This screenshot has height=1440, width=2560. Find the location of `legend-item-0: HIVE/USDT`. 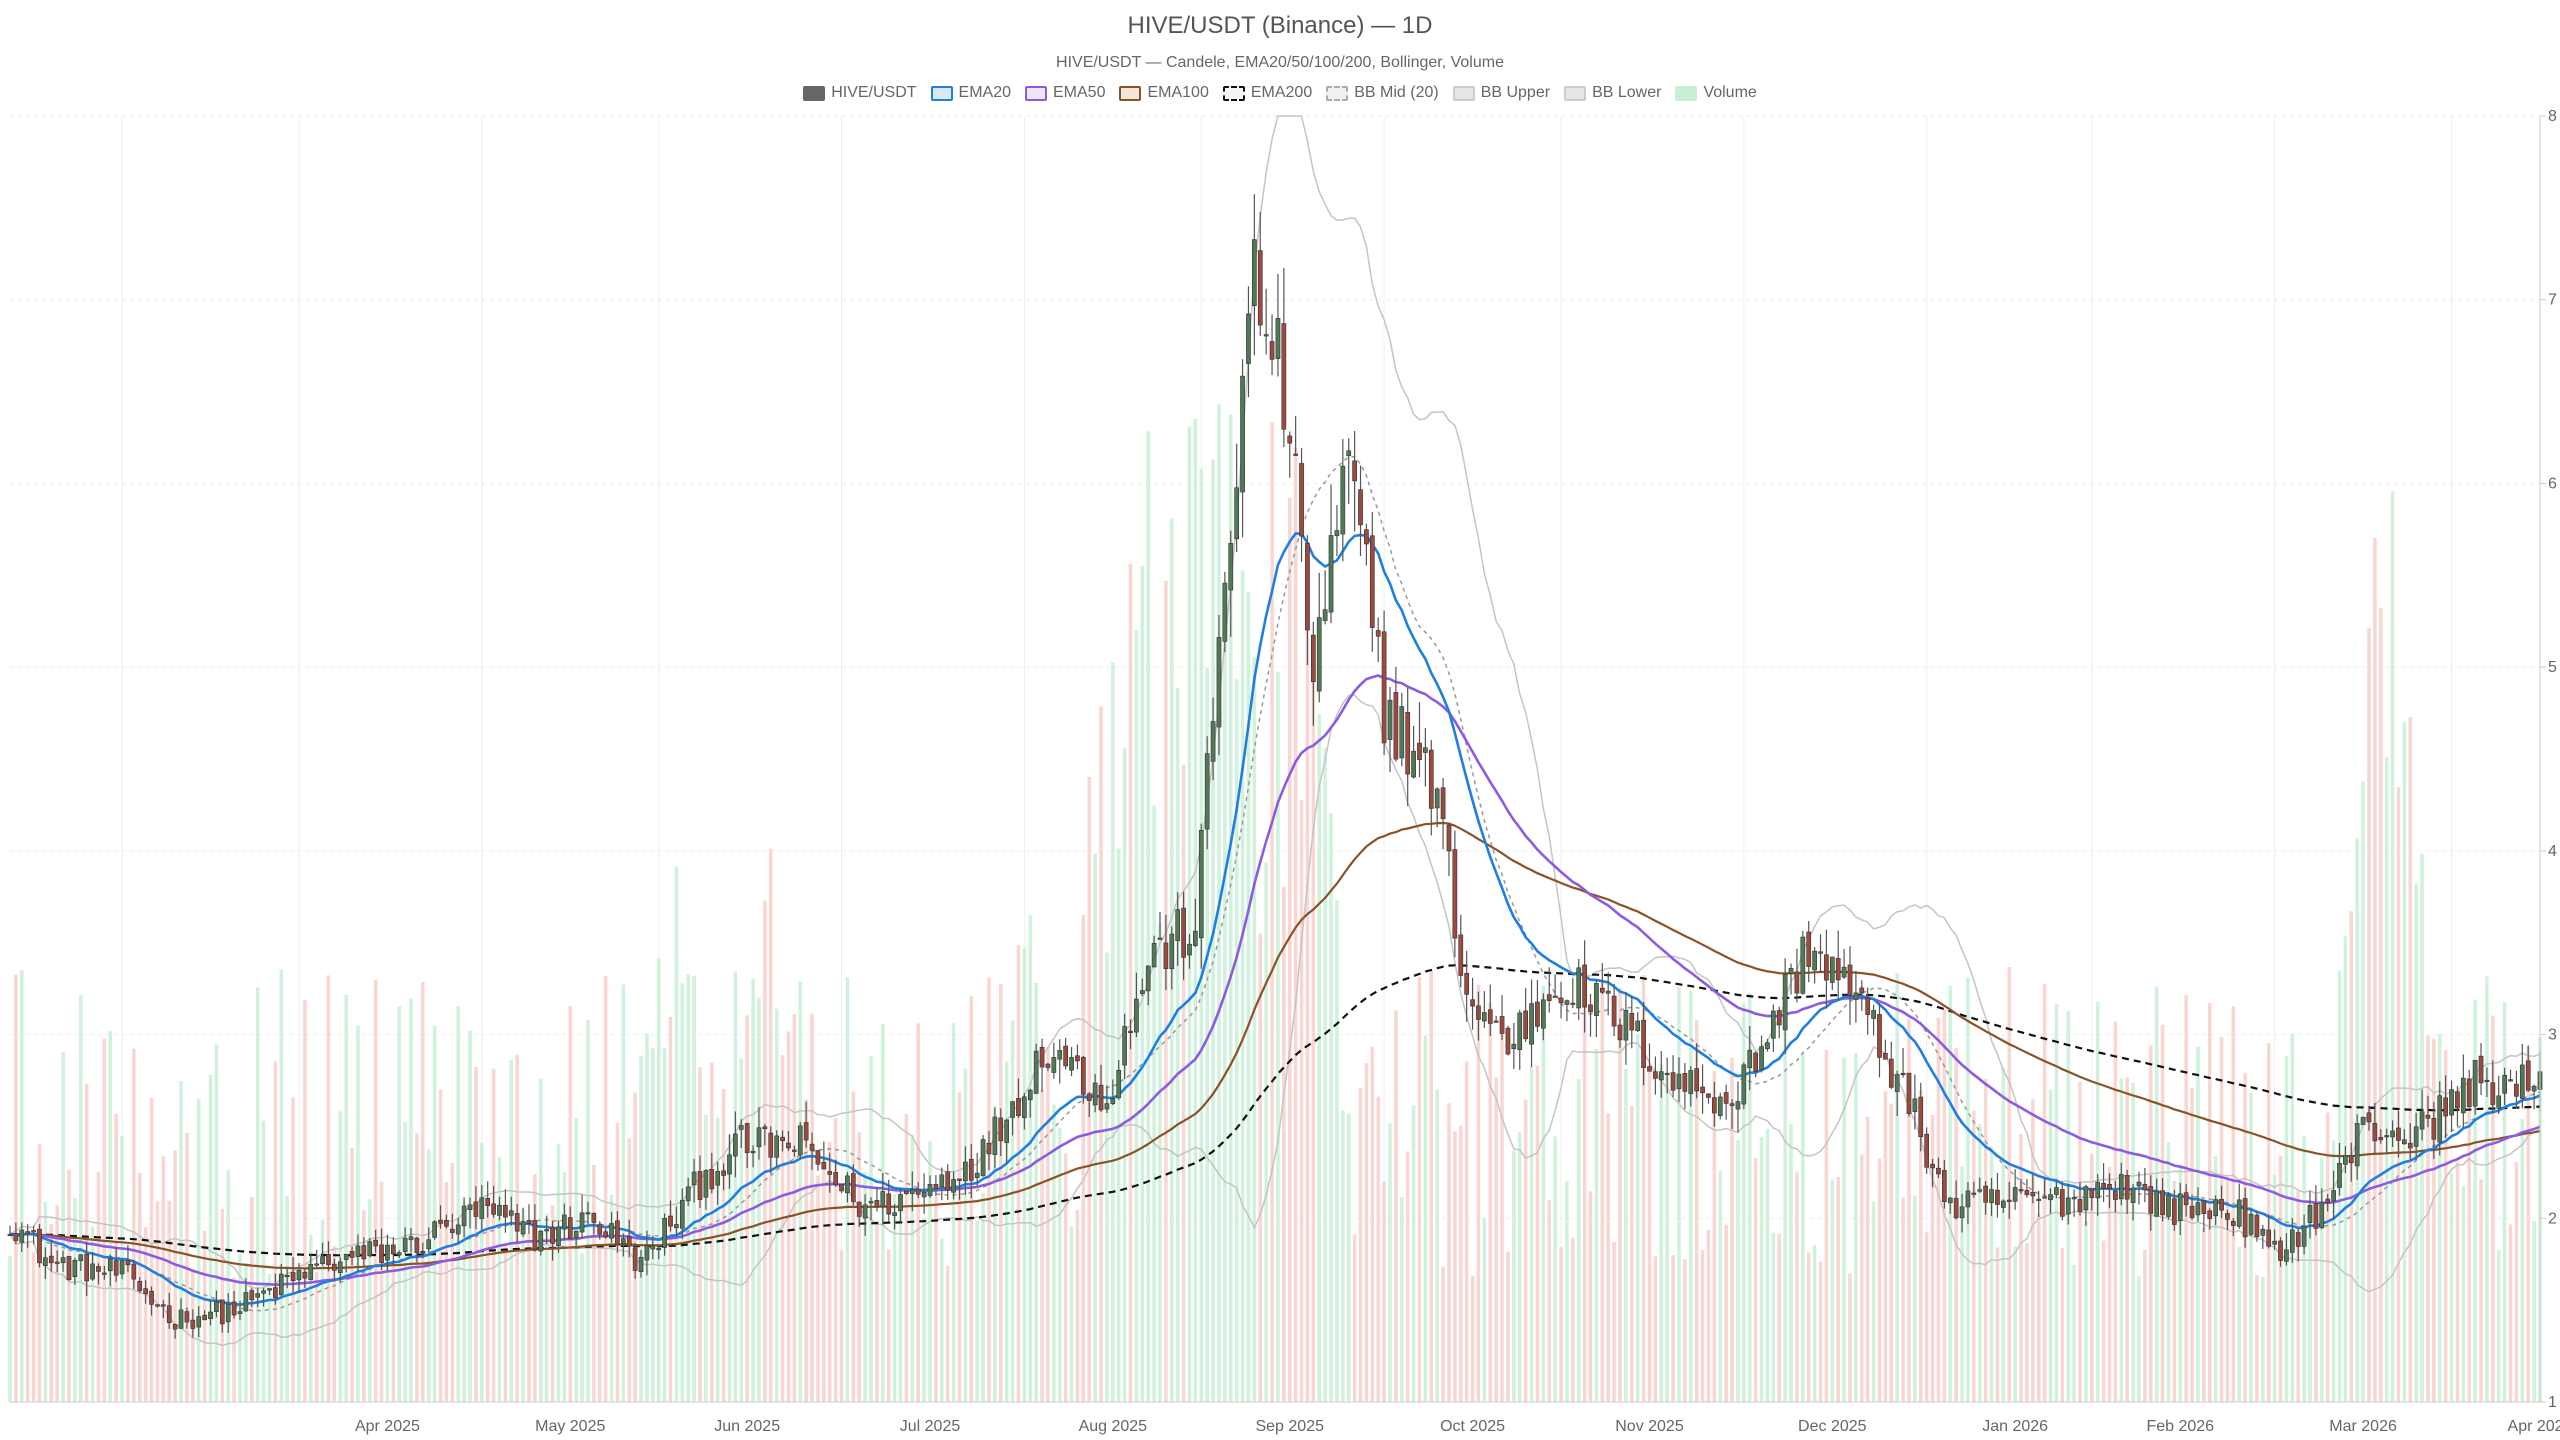

legend-item-0: HIVE/USDT is located at coordinates (860, 93).